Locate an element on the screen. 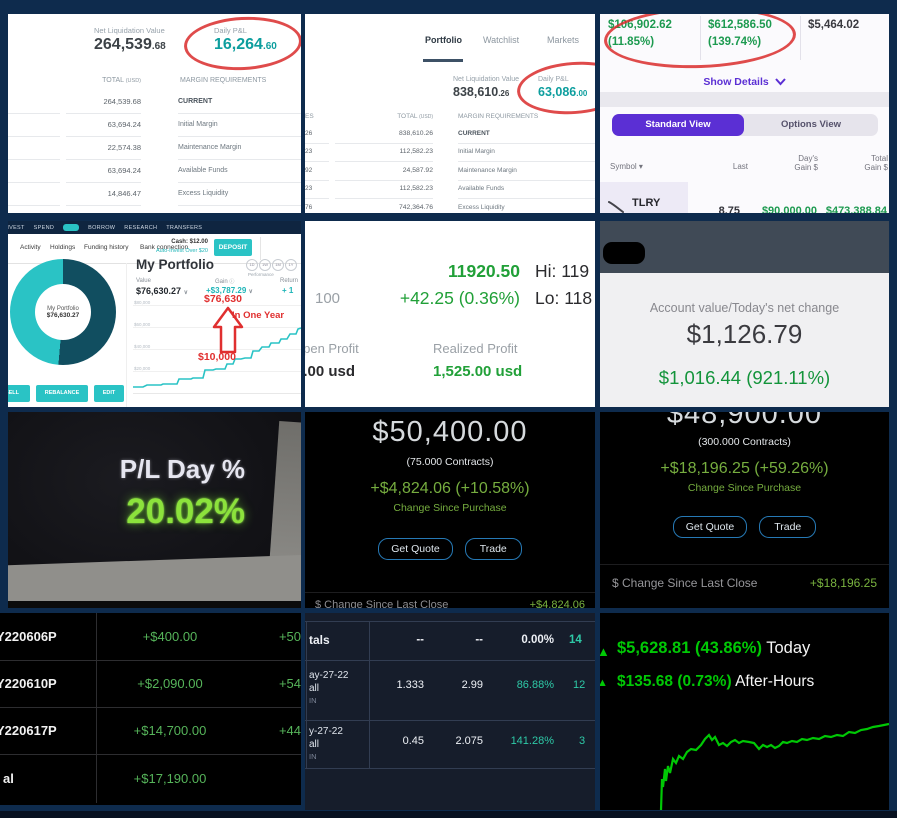 The height and width of the screenshot is (818, 897). change-since-close-label: $ Change Since Last Close is located at coordinates (685, 583).